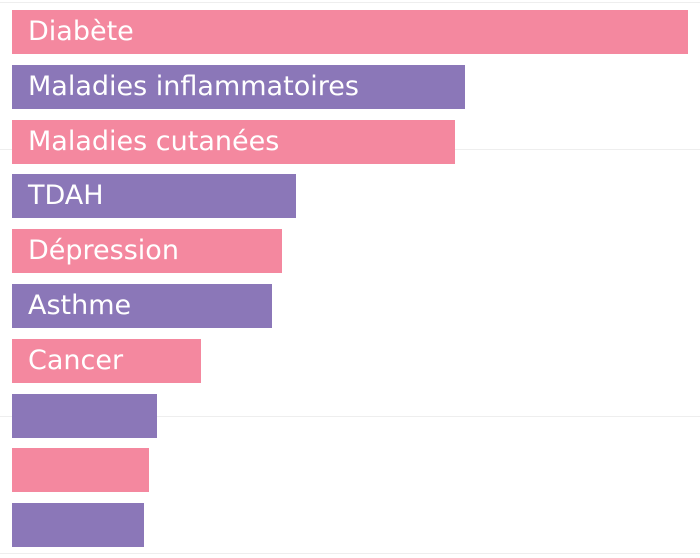 The image size is (700, 558). I want to click on bar-6: Asthme, so click(142, 306).